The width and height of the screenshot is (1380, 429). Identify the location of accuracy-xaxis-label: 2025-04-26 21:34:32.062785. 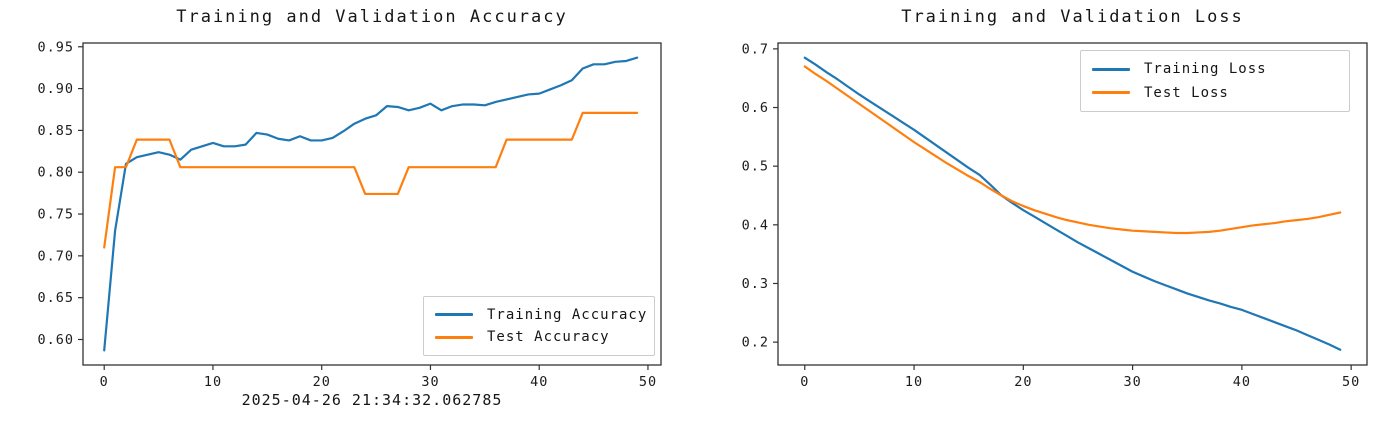
(372, 400).